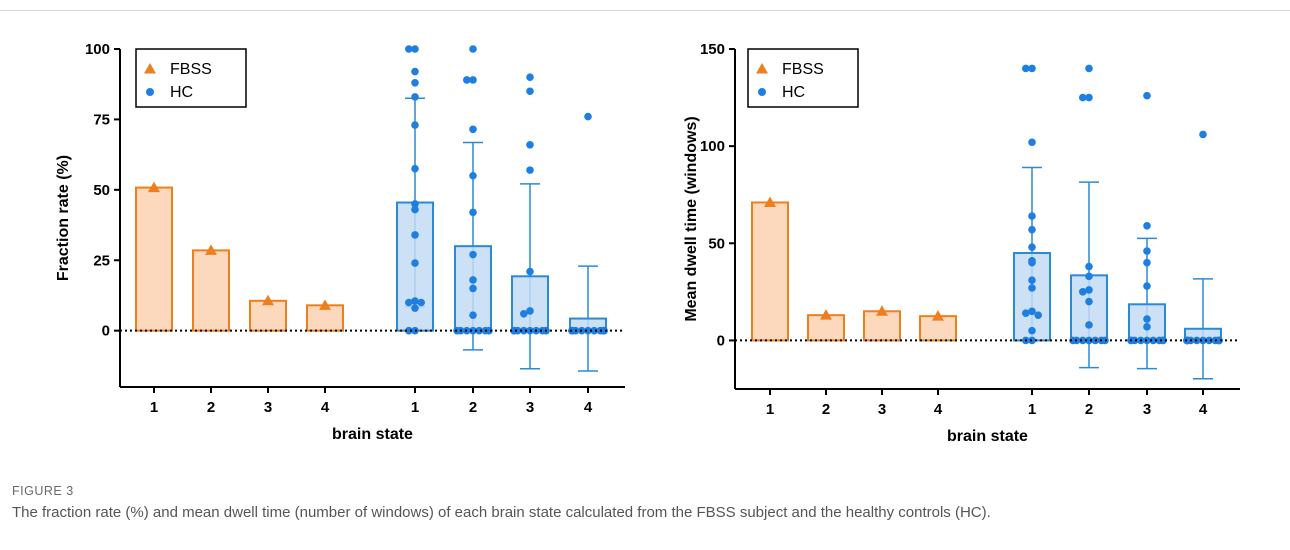 This screenshot has width=1290, height=550. I want to click on right-x-tick-label: 3, so click(1147, 409).